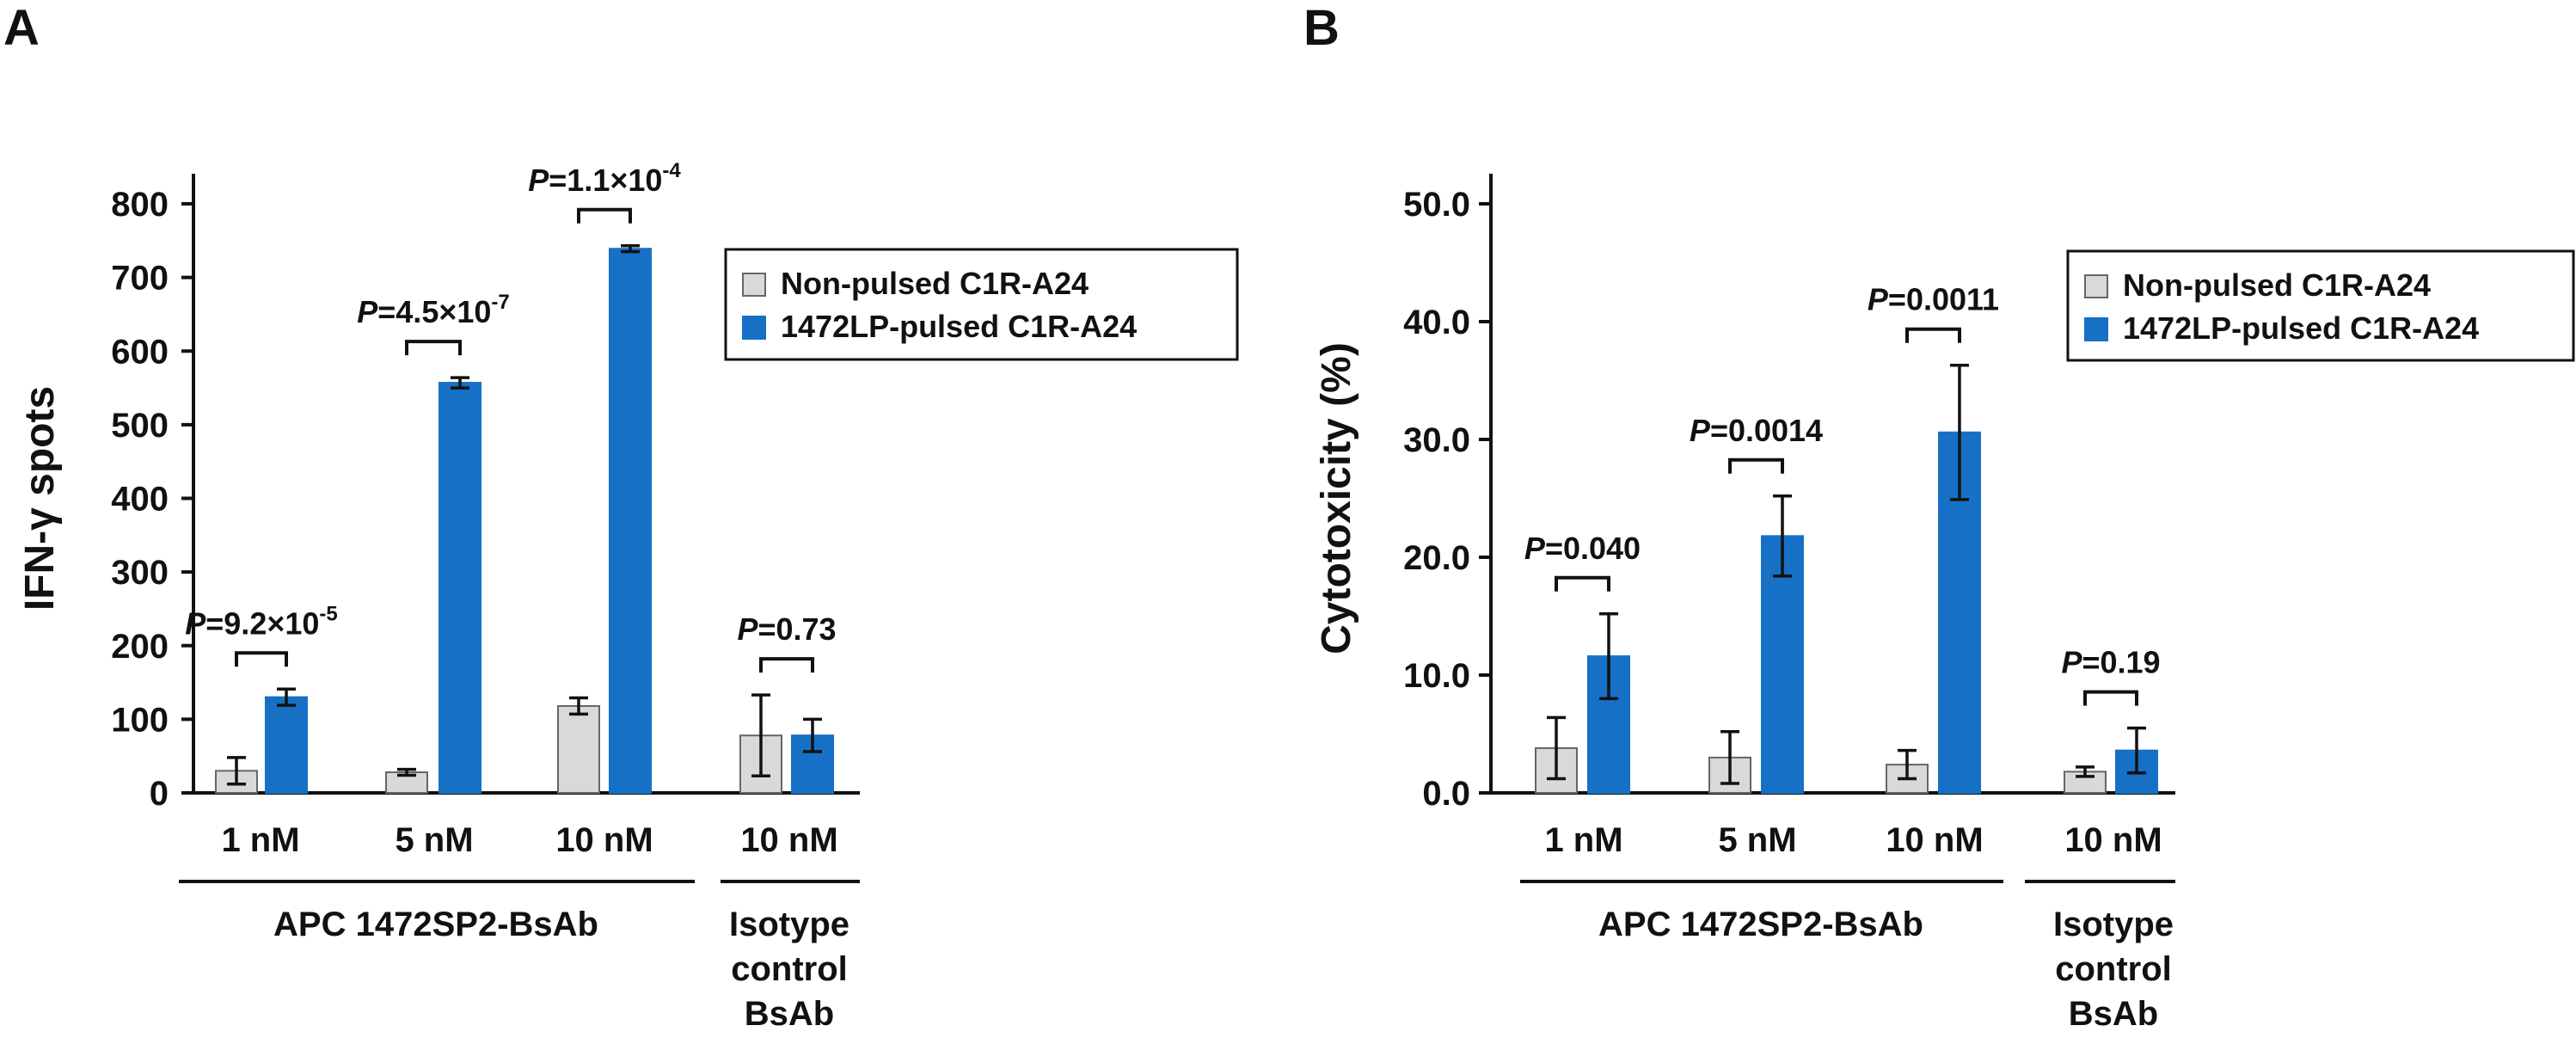 The height and width of the screenshot is (1044, 2576). Describe the element at coordinates (1321, 28) in the screenshot. I see `panel-letter: B` at that location.